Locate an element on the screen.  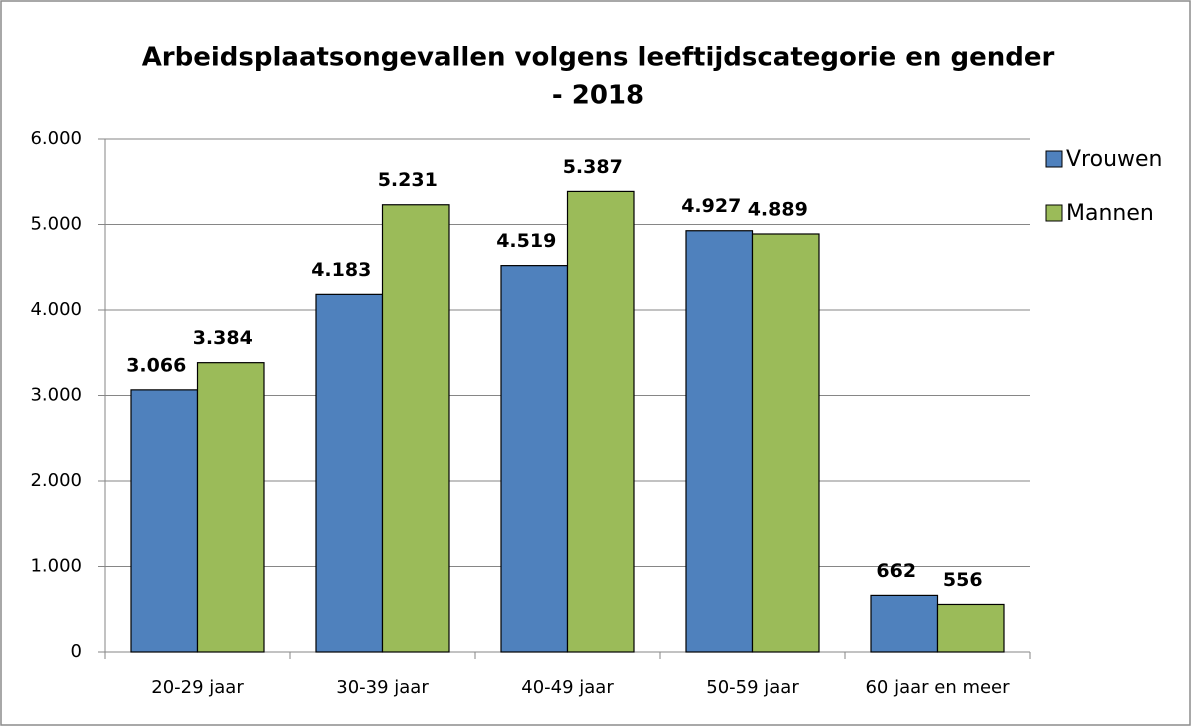
x-tick-label: 60 jaar en meer is located at coordinates (937, 687).